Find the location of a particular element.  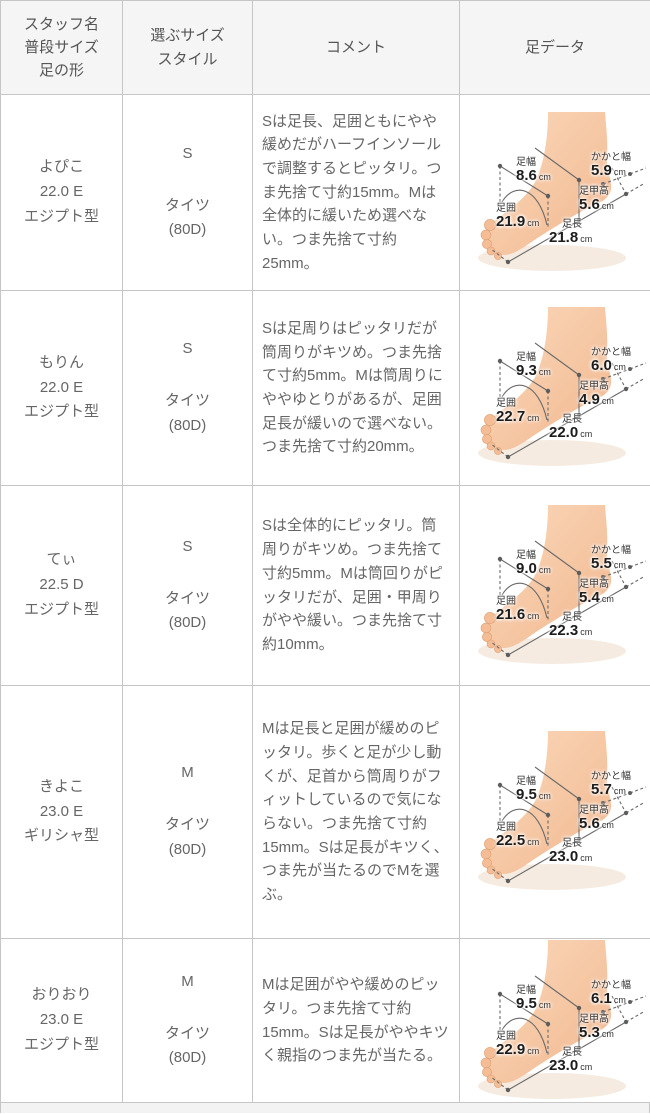

measure-value: 22.9 cm is located at coordinates (518, 1049).